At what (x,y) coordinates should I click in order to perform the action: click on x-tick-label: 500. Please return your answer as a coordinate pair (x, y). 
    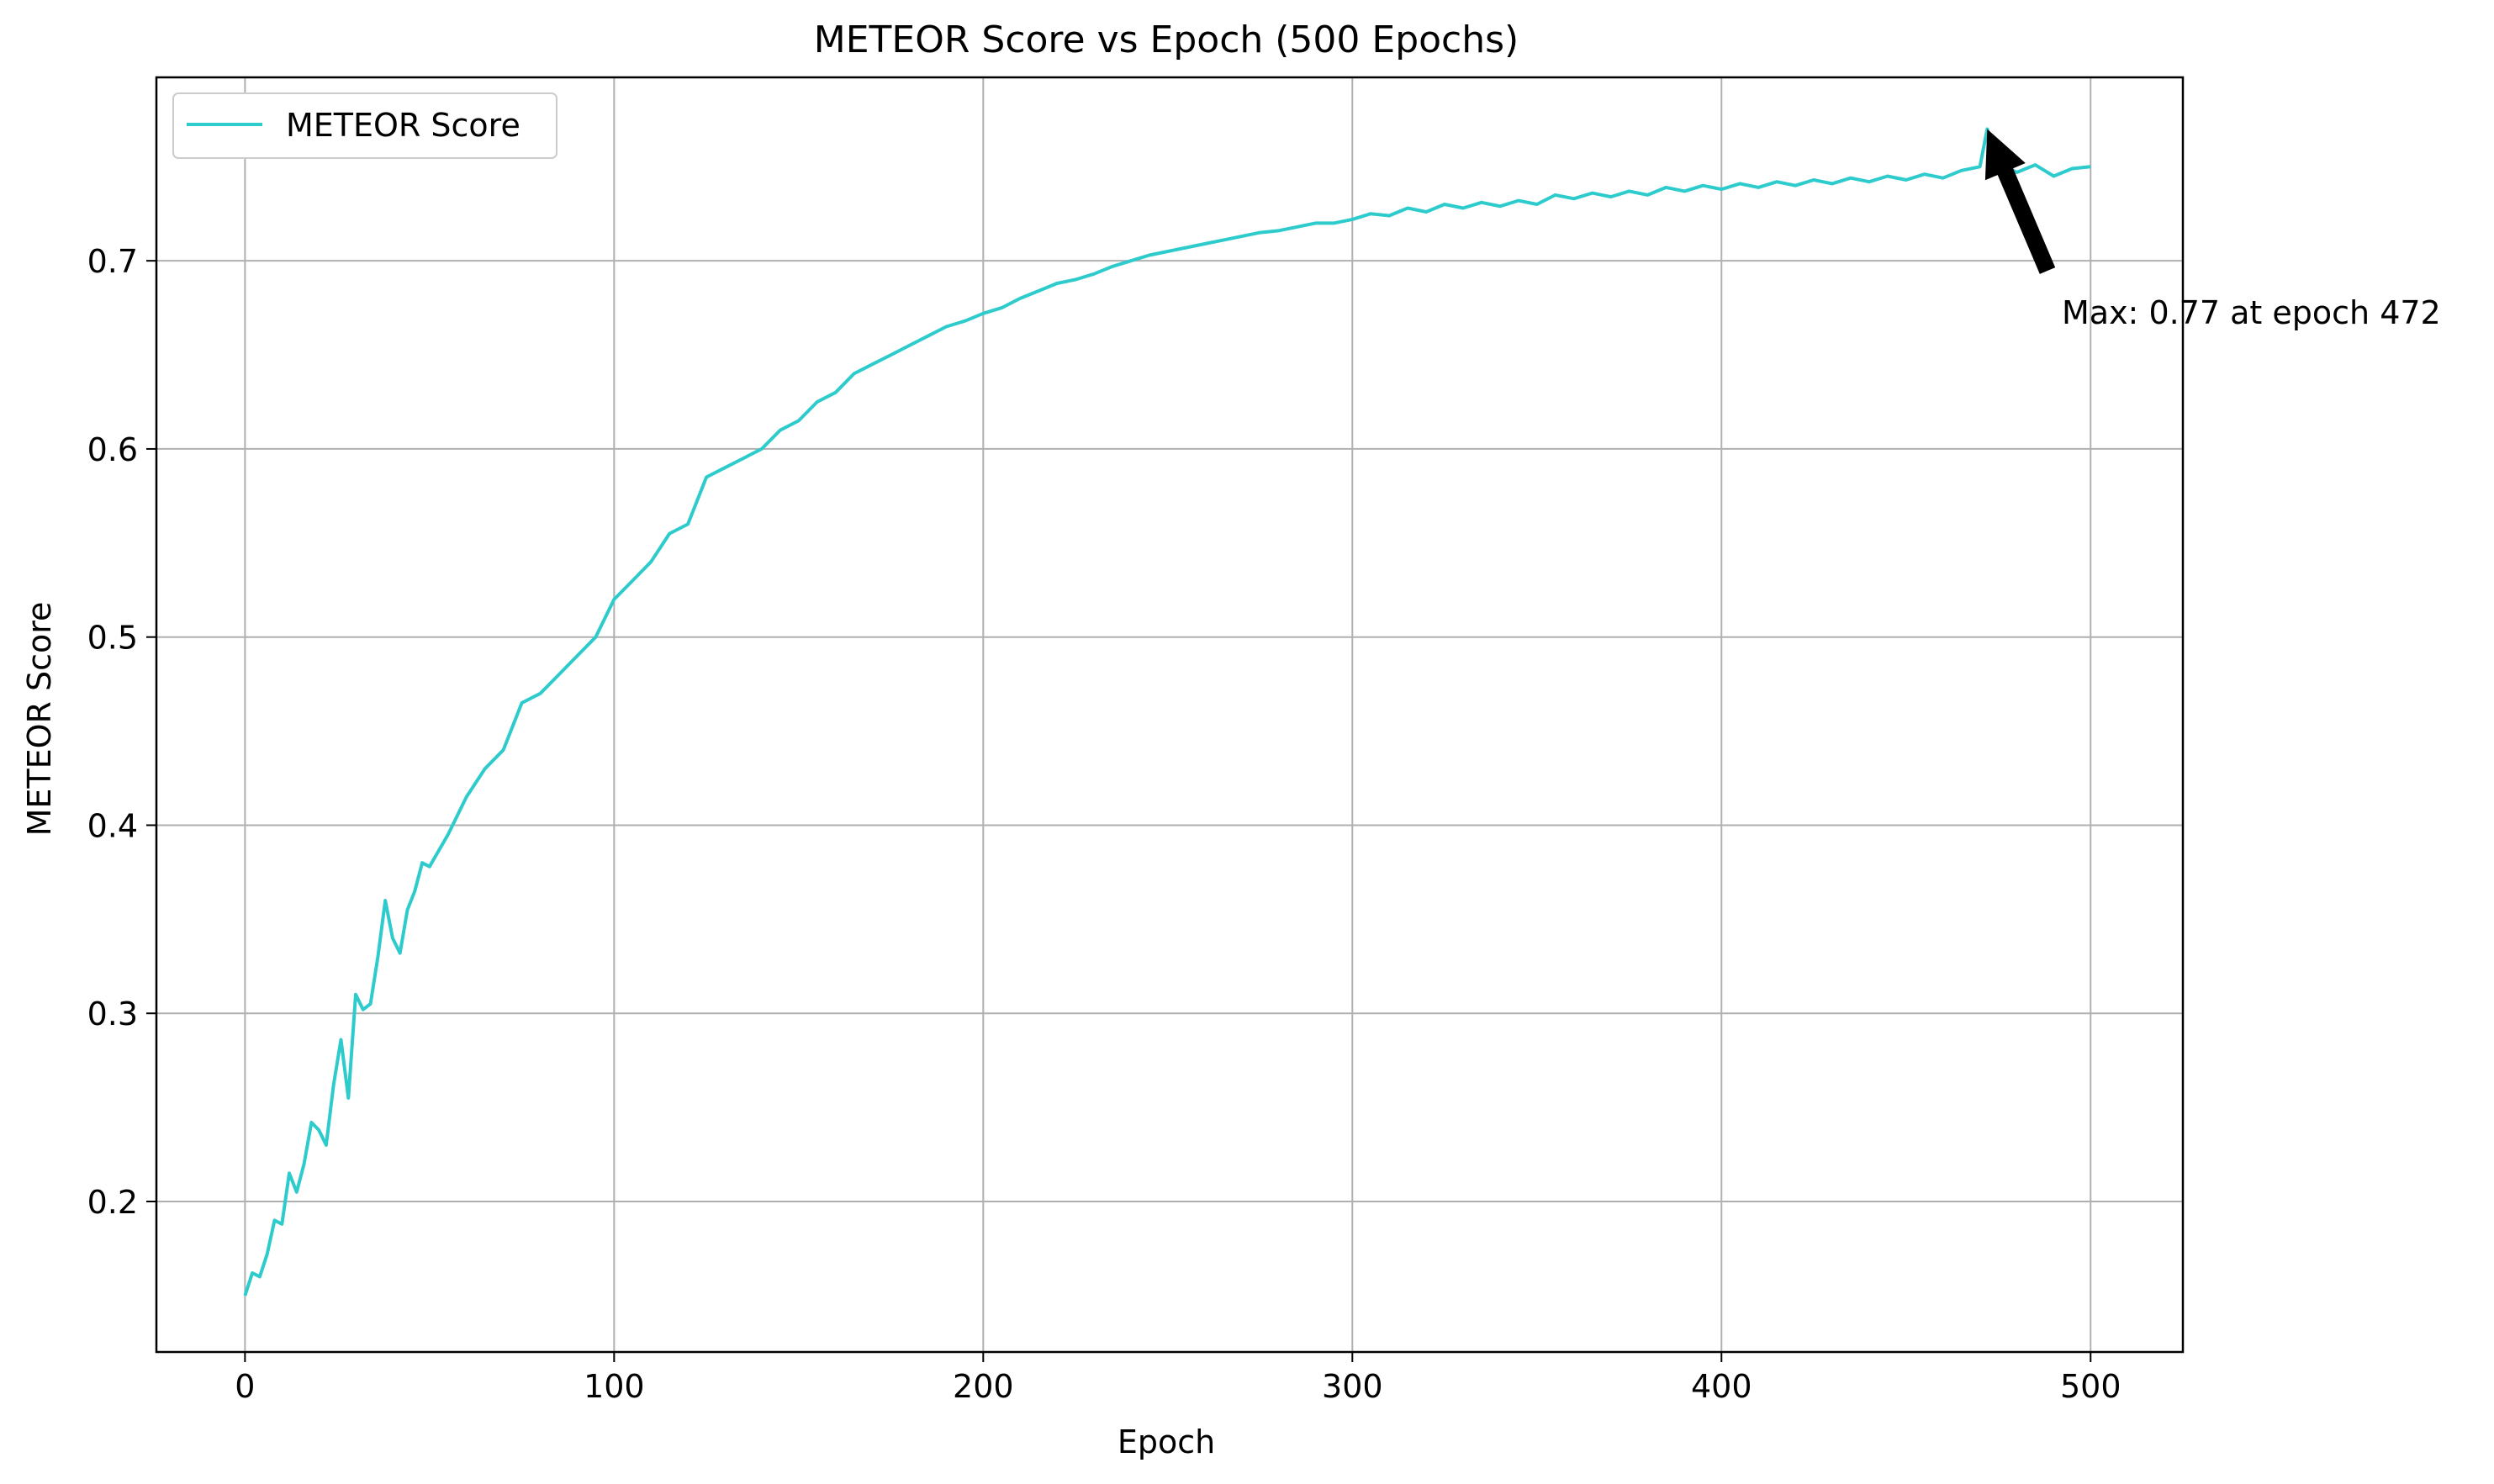
    Looking at the image, I should click on (2091, 1386).